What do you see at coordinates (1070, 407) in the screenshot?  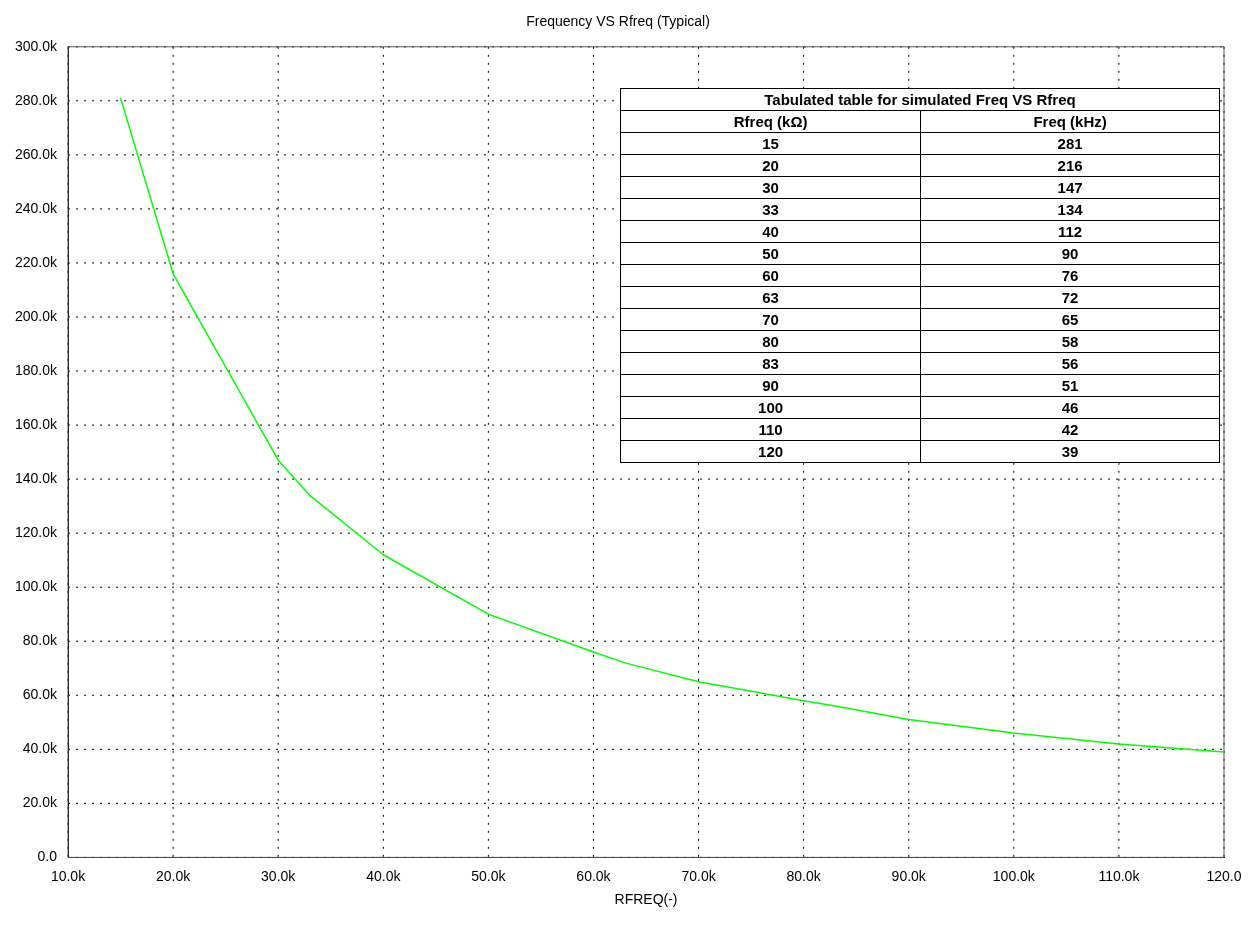 I see `annotation: 46` at bounding box center [1070, 407].